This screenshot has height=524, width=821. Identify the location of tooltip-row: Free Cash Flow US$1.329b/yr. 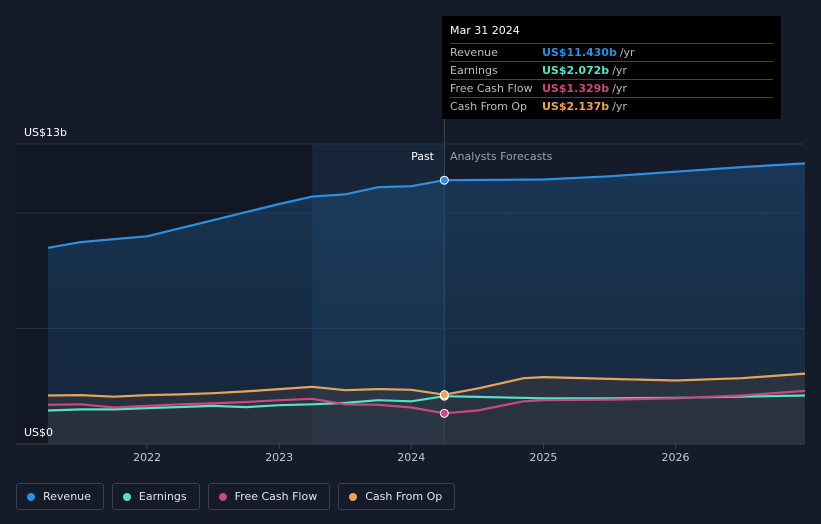
(611, 88).